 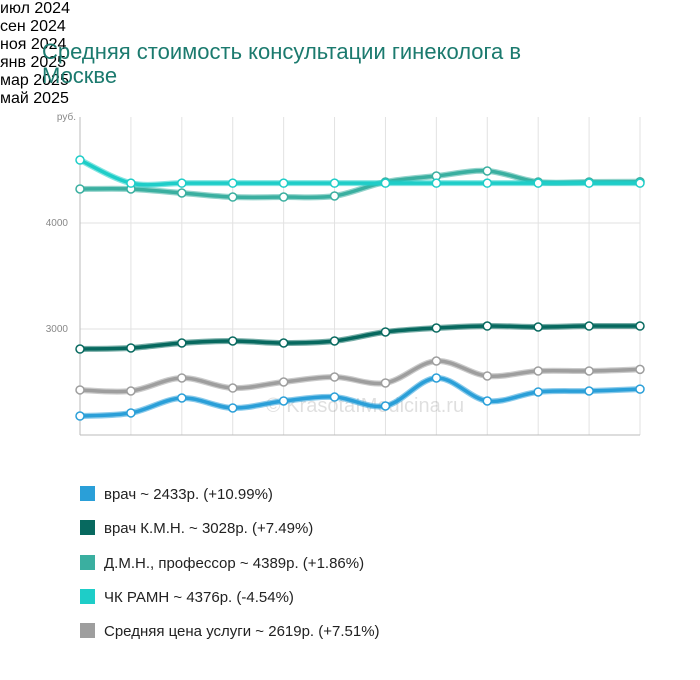 I want to click on x-tick-label: мар 2025, so click(x=34, y=80).